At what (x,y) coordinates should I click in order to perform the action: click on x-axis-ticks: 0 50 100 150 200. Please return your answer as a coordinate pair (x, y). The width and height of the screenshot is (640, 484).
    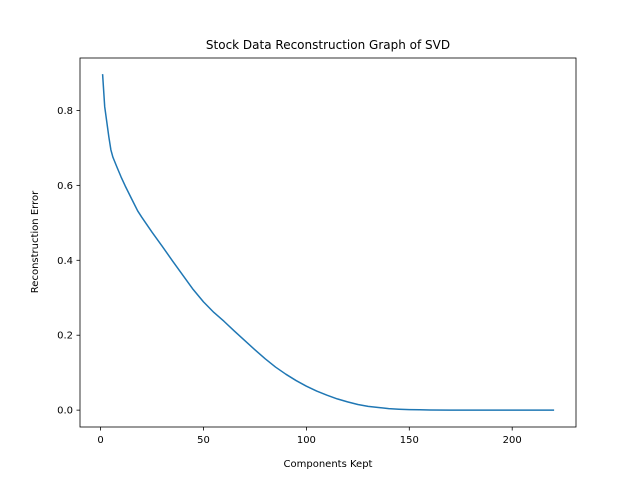
    Looking at the image, I should click on (309, 436).